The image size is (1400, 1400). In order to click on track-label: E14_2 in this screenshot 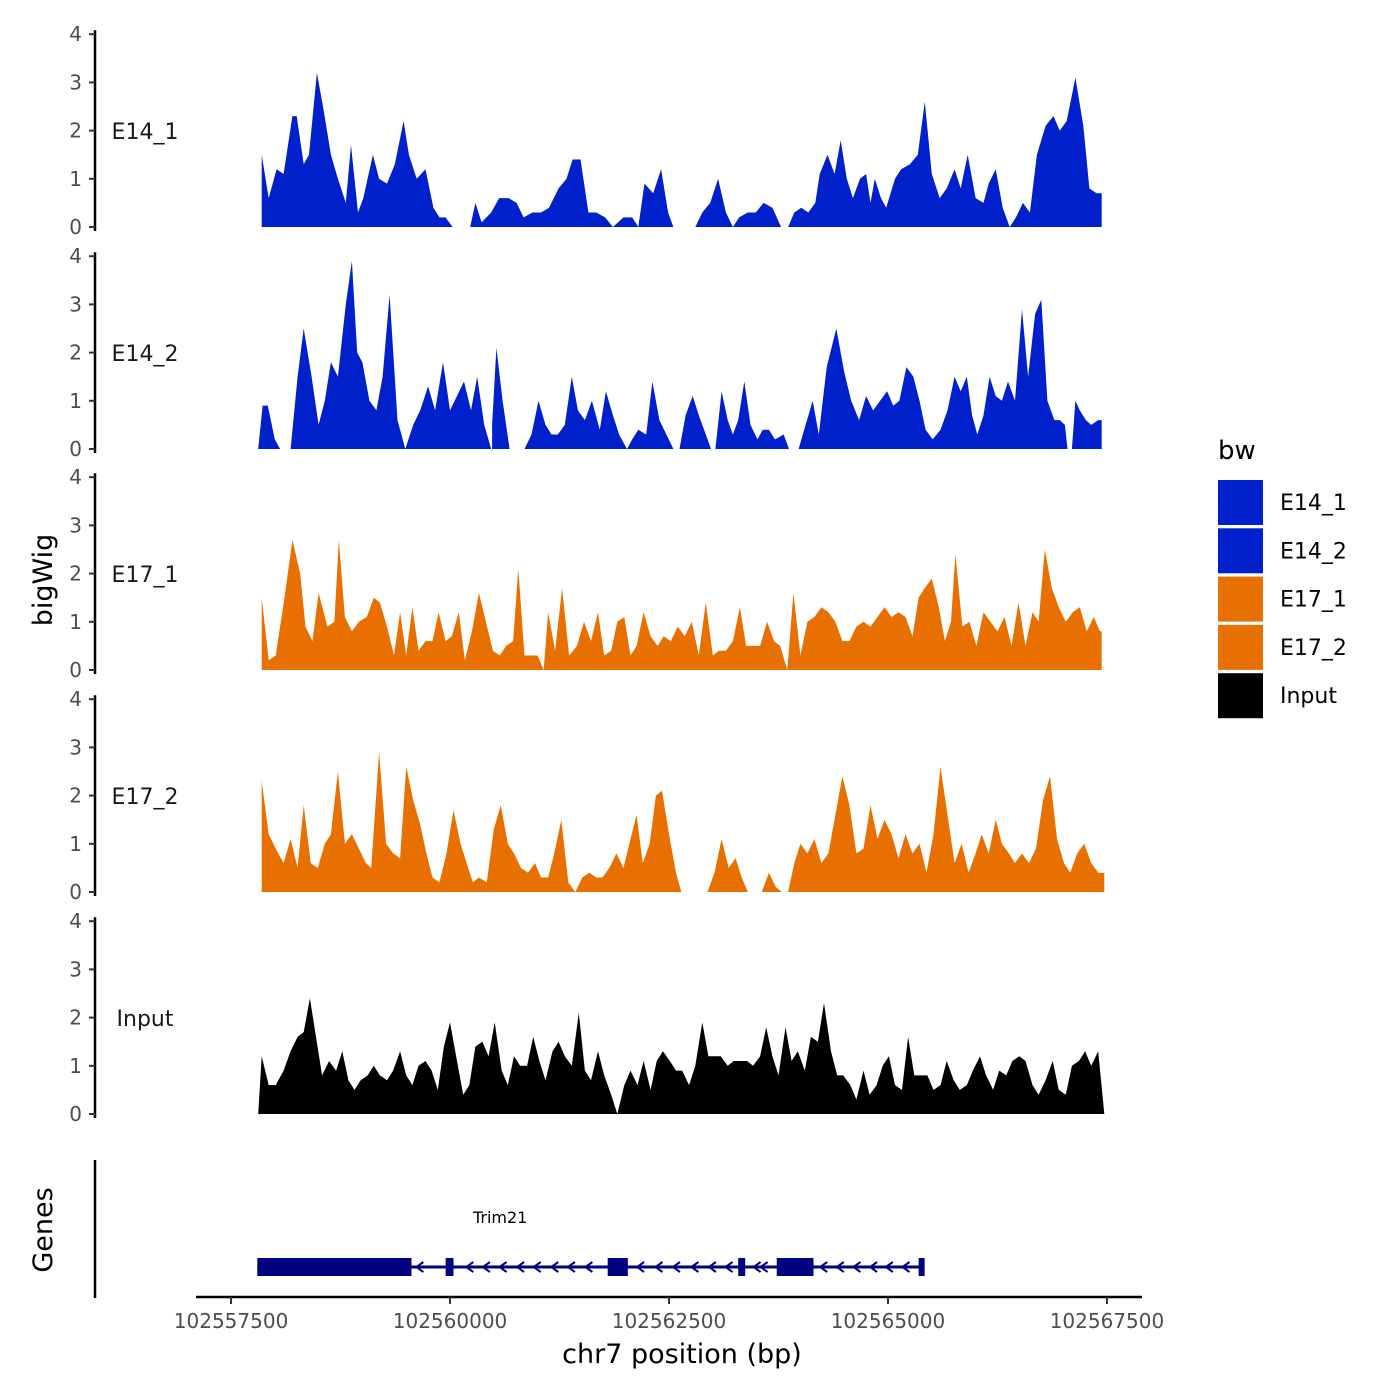, I will do `click(145, 354)`.